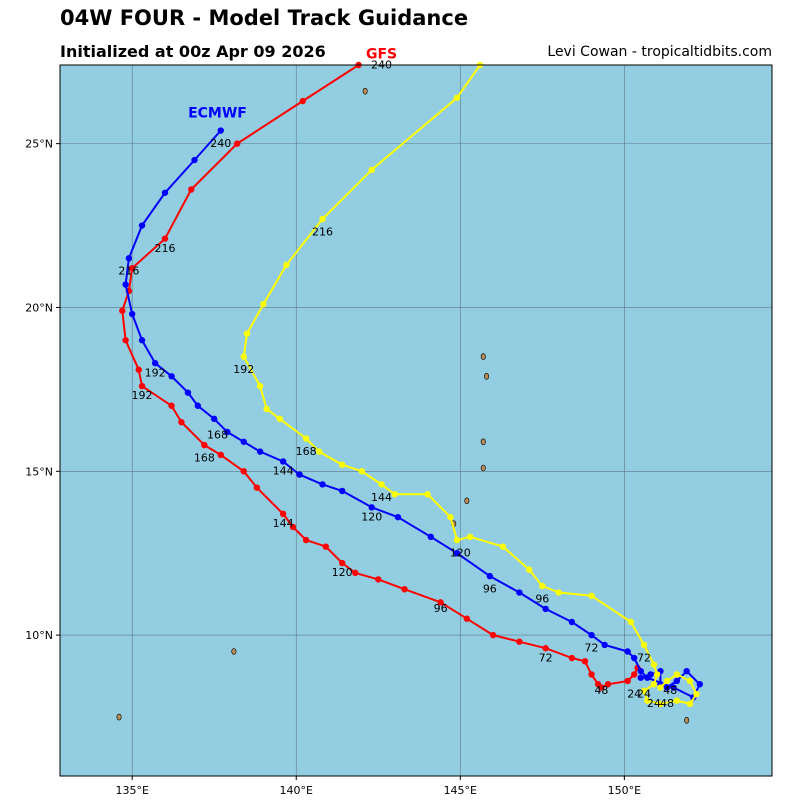  I want to click on gfs-hour-label: 192, so click(142, 395).